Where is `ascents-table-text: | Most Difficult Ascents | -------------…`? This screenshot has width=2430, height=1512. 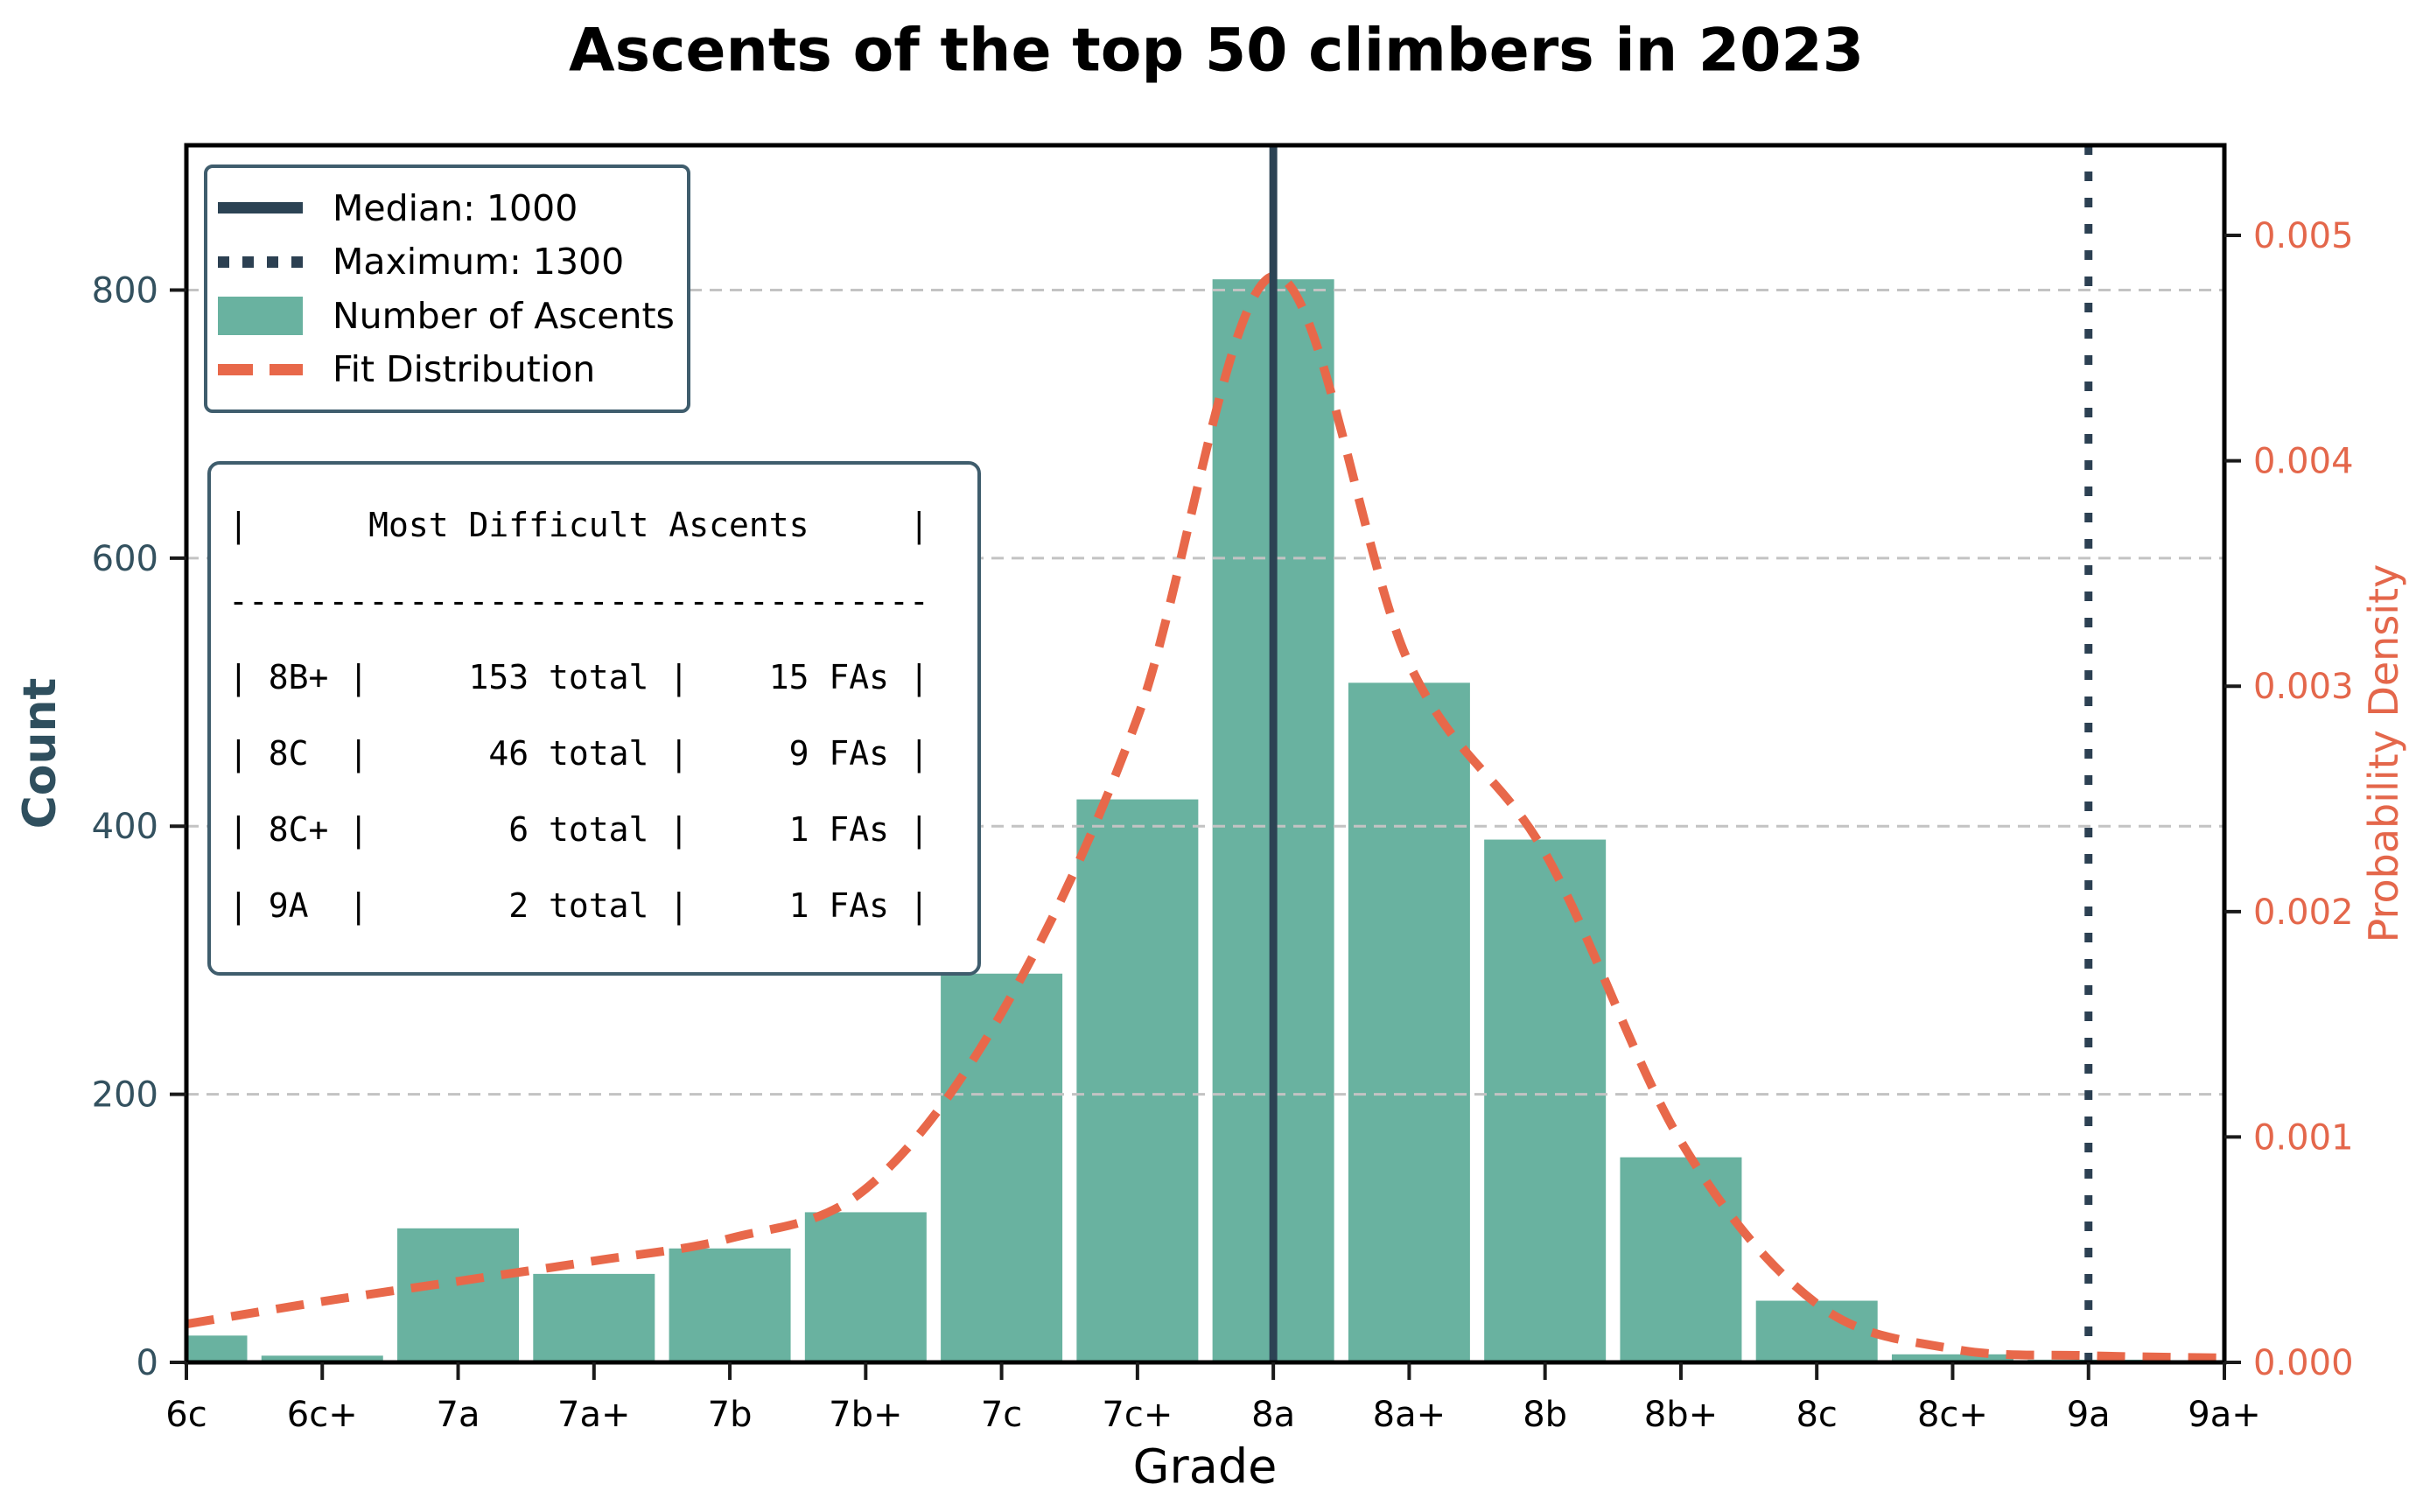 ascents-table-text: | Most Difficult Ascents | -------------… is located at coordinates (578, 715).